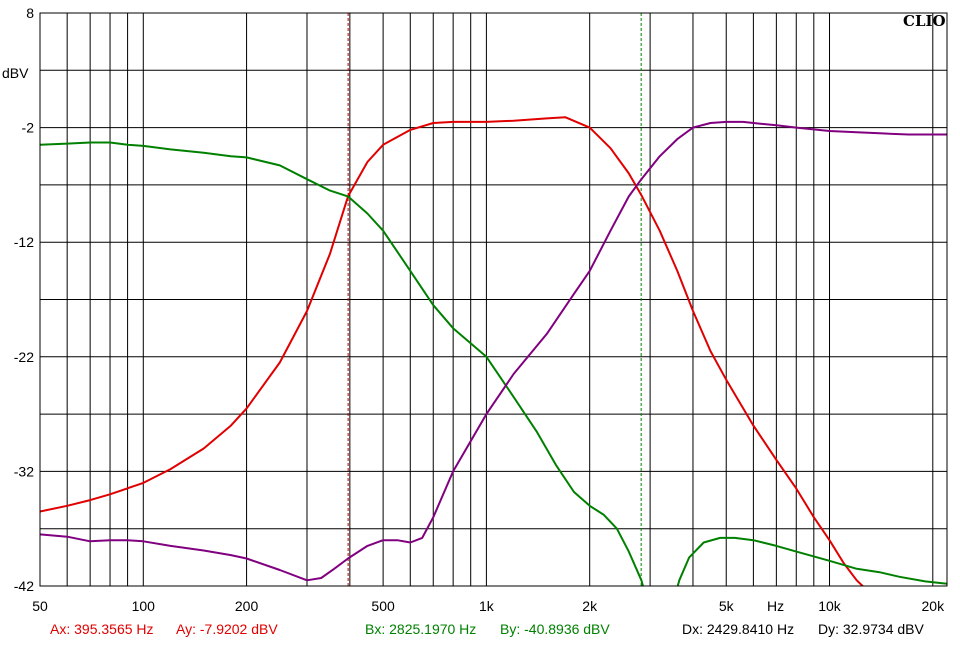  Describe the element at coordinates (24, 299) in the screenshot. I see `y-tick-labels: 8 -2 -12 -22 -32 -42` at that location.